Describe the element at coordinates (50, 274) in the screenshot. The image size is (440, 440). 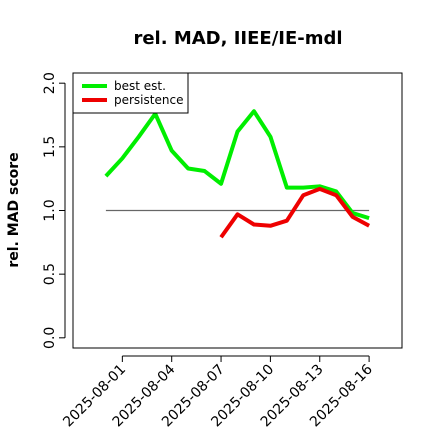
I see `y-tick-label: 0.5` at that location.